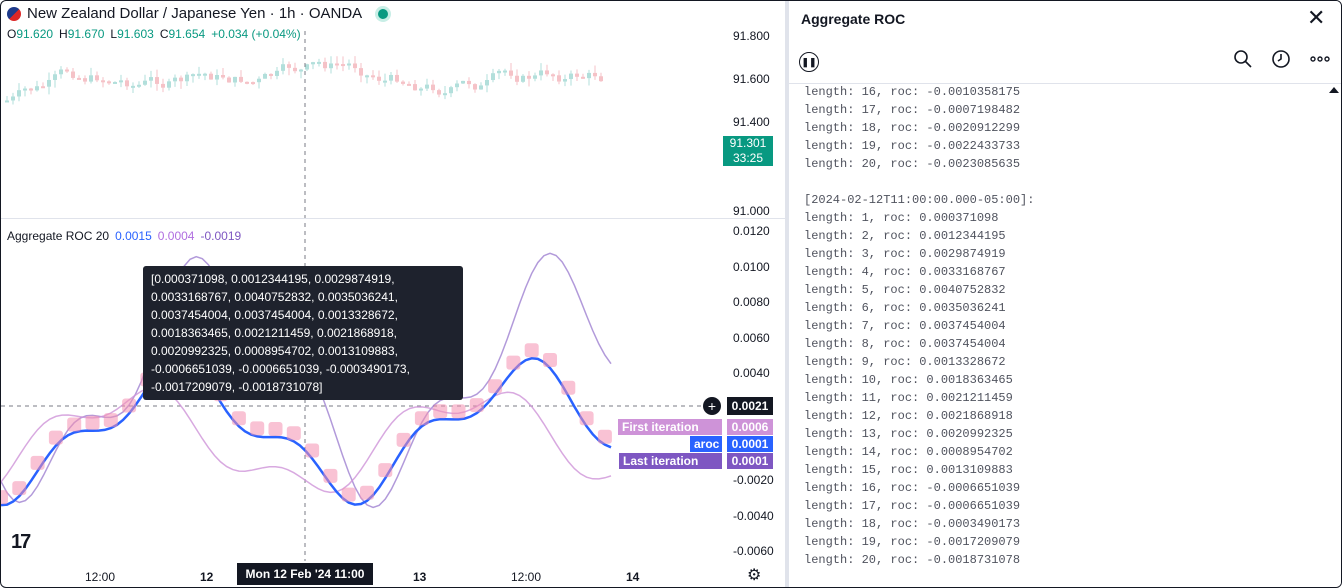 This screenshot has width=1342, height=588. Describe the element at coordinates (1334, 335) in the screenshot. I see `log-scrollbar` at that location.